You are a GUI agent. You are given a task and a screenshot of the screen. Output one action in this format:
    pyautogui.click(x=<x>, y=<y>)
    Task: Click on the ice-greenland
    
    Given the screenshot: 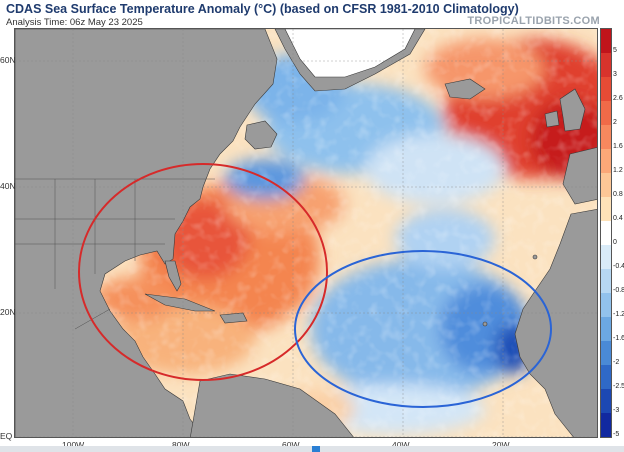 What is the action you would take?
    pyautogui.click(x=350, y=53)
    